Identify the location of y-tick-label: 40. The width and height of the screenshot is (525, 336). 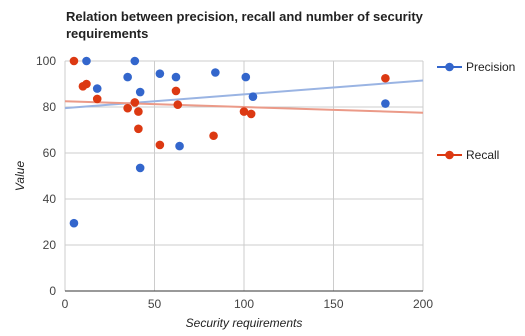
(50, 199).